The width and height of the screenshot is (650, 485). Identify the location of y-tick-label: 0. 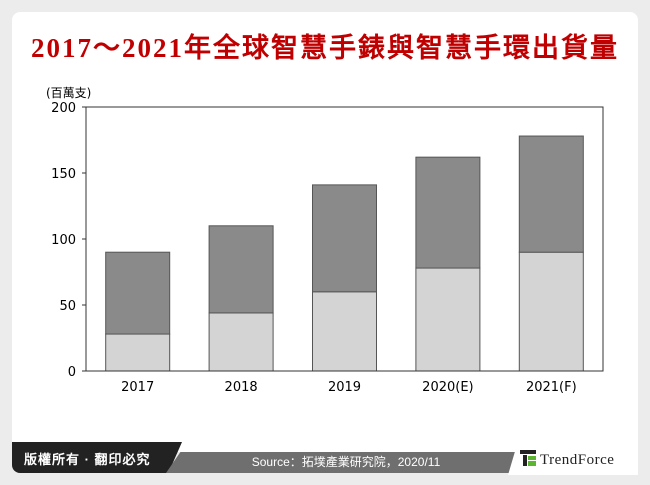
(72, 372).